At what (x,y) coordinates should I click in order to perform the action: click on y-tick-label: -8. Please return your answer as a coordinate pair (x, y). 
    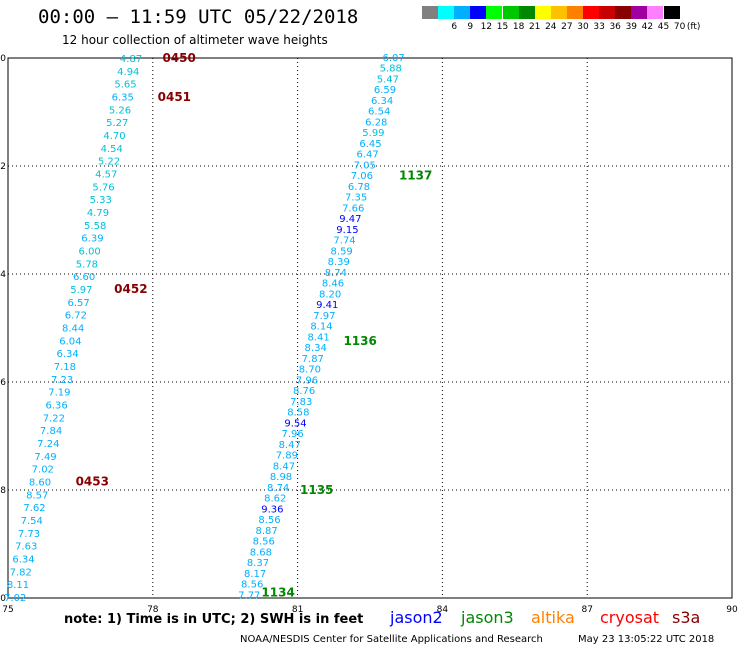
    Looking at the image, I should click on (3, 491).